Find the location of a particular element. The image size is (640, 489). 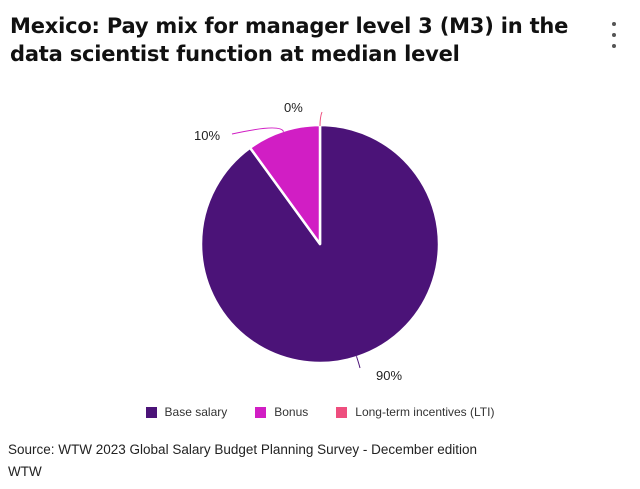

legend-item-base-salary: Base salary is located at coordinates (186, 412).